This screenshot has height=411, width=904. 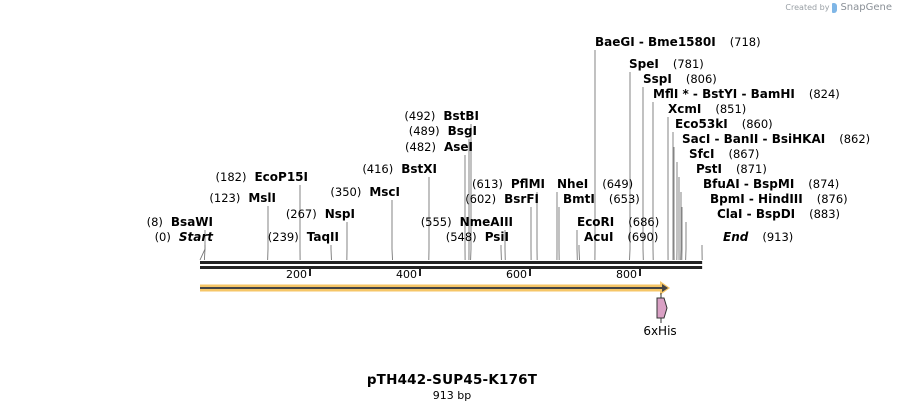 What do you see at coordinates (419, 169) in the screenshot?
I see `site-name: BstXI` at bounding box center [419, 169].